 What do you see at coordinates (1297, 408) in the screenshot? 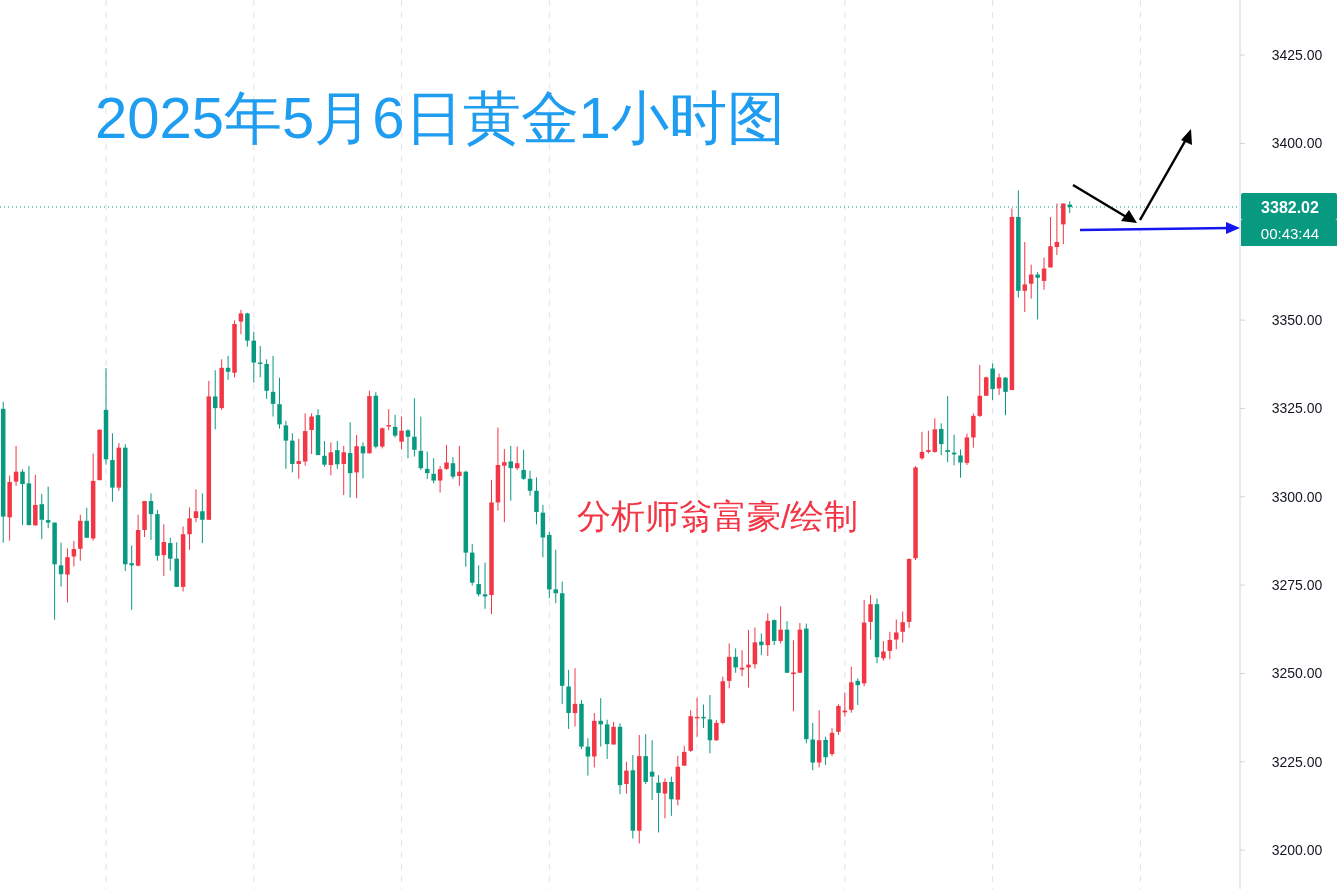
I see `y-tick-label: 3325.00` at bounding box center [1297, 408].